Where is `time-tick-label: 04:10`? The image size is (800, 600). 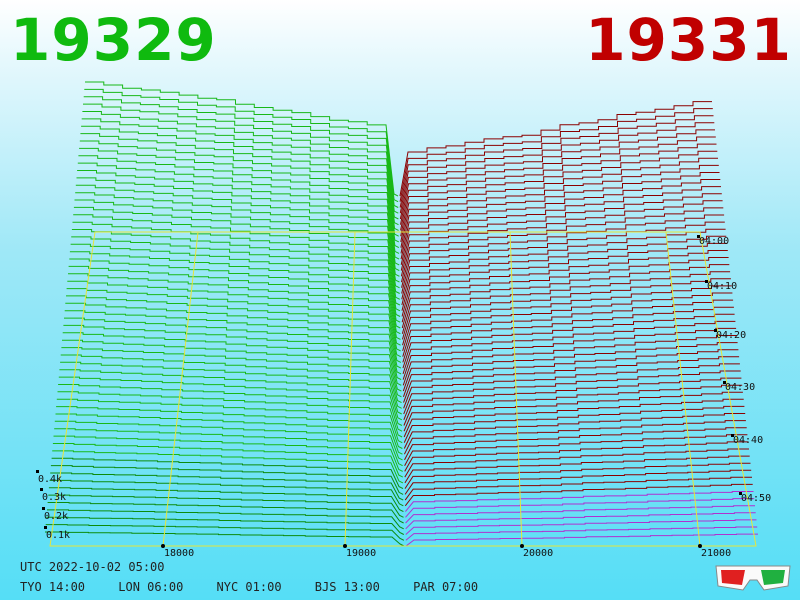 time-tick-label: 04:10 is located at coordinates (722, 286).